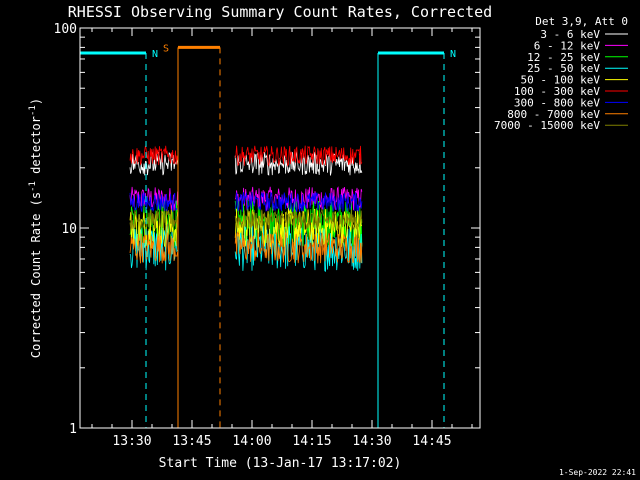  I want to click on legend-label: 25 - 50 keV, so click(563, 68).